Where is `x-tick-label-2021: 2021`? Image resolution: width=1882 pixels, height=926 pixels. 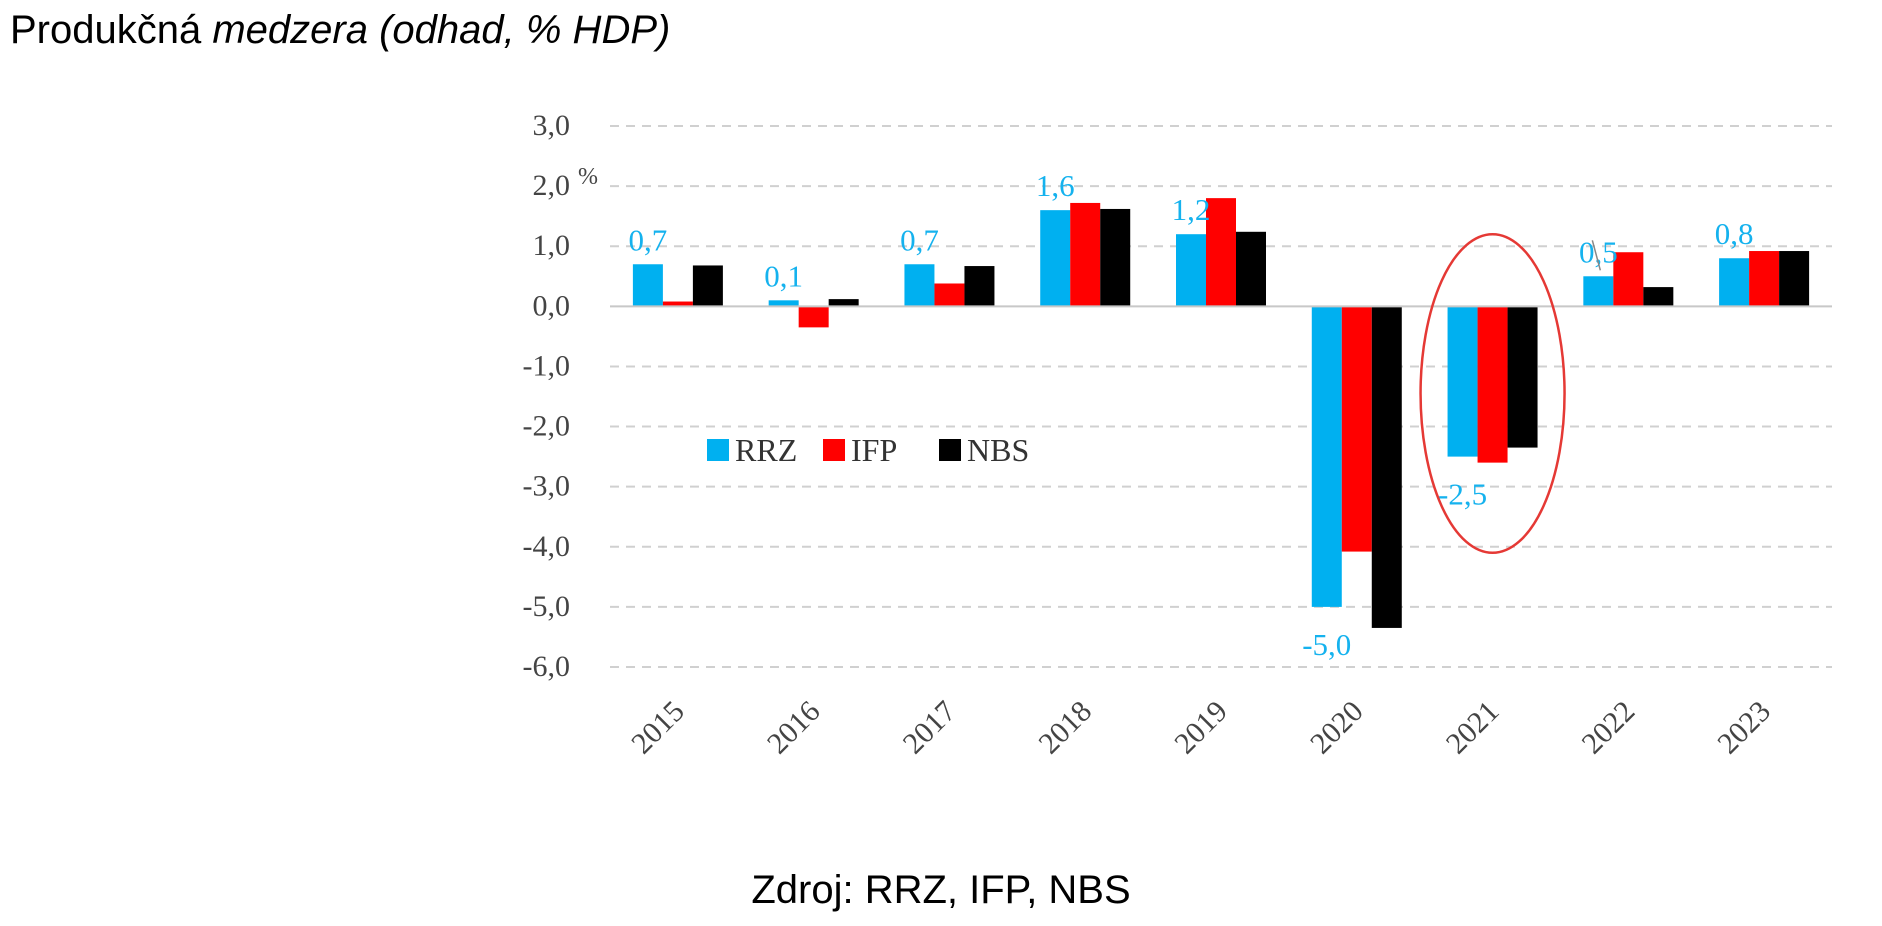
x-tick-label-2021: 2021 is located at coordinates (1473, 728).